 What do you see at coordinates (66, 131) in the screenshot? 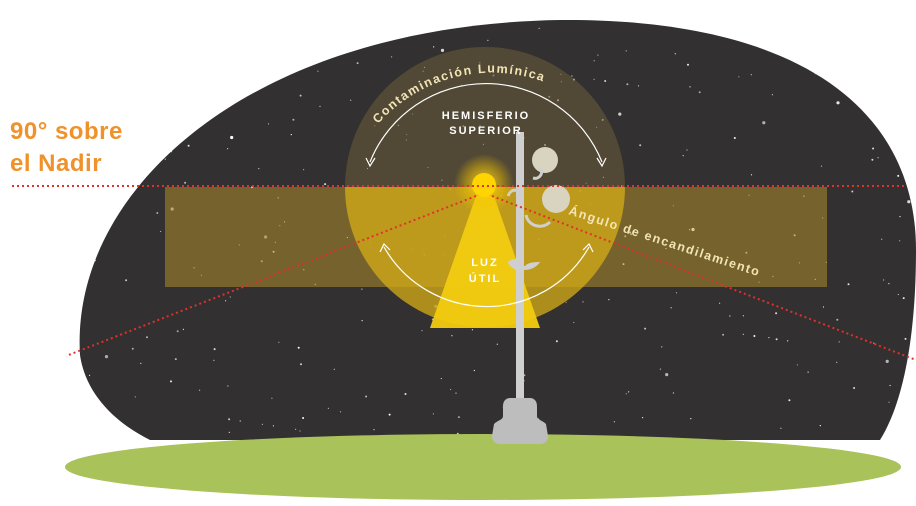
I see `nadir-label-line1: 90° sobre` at bounding box center [66, 131].